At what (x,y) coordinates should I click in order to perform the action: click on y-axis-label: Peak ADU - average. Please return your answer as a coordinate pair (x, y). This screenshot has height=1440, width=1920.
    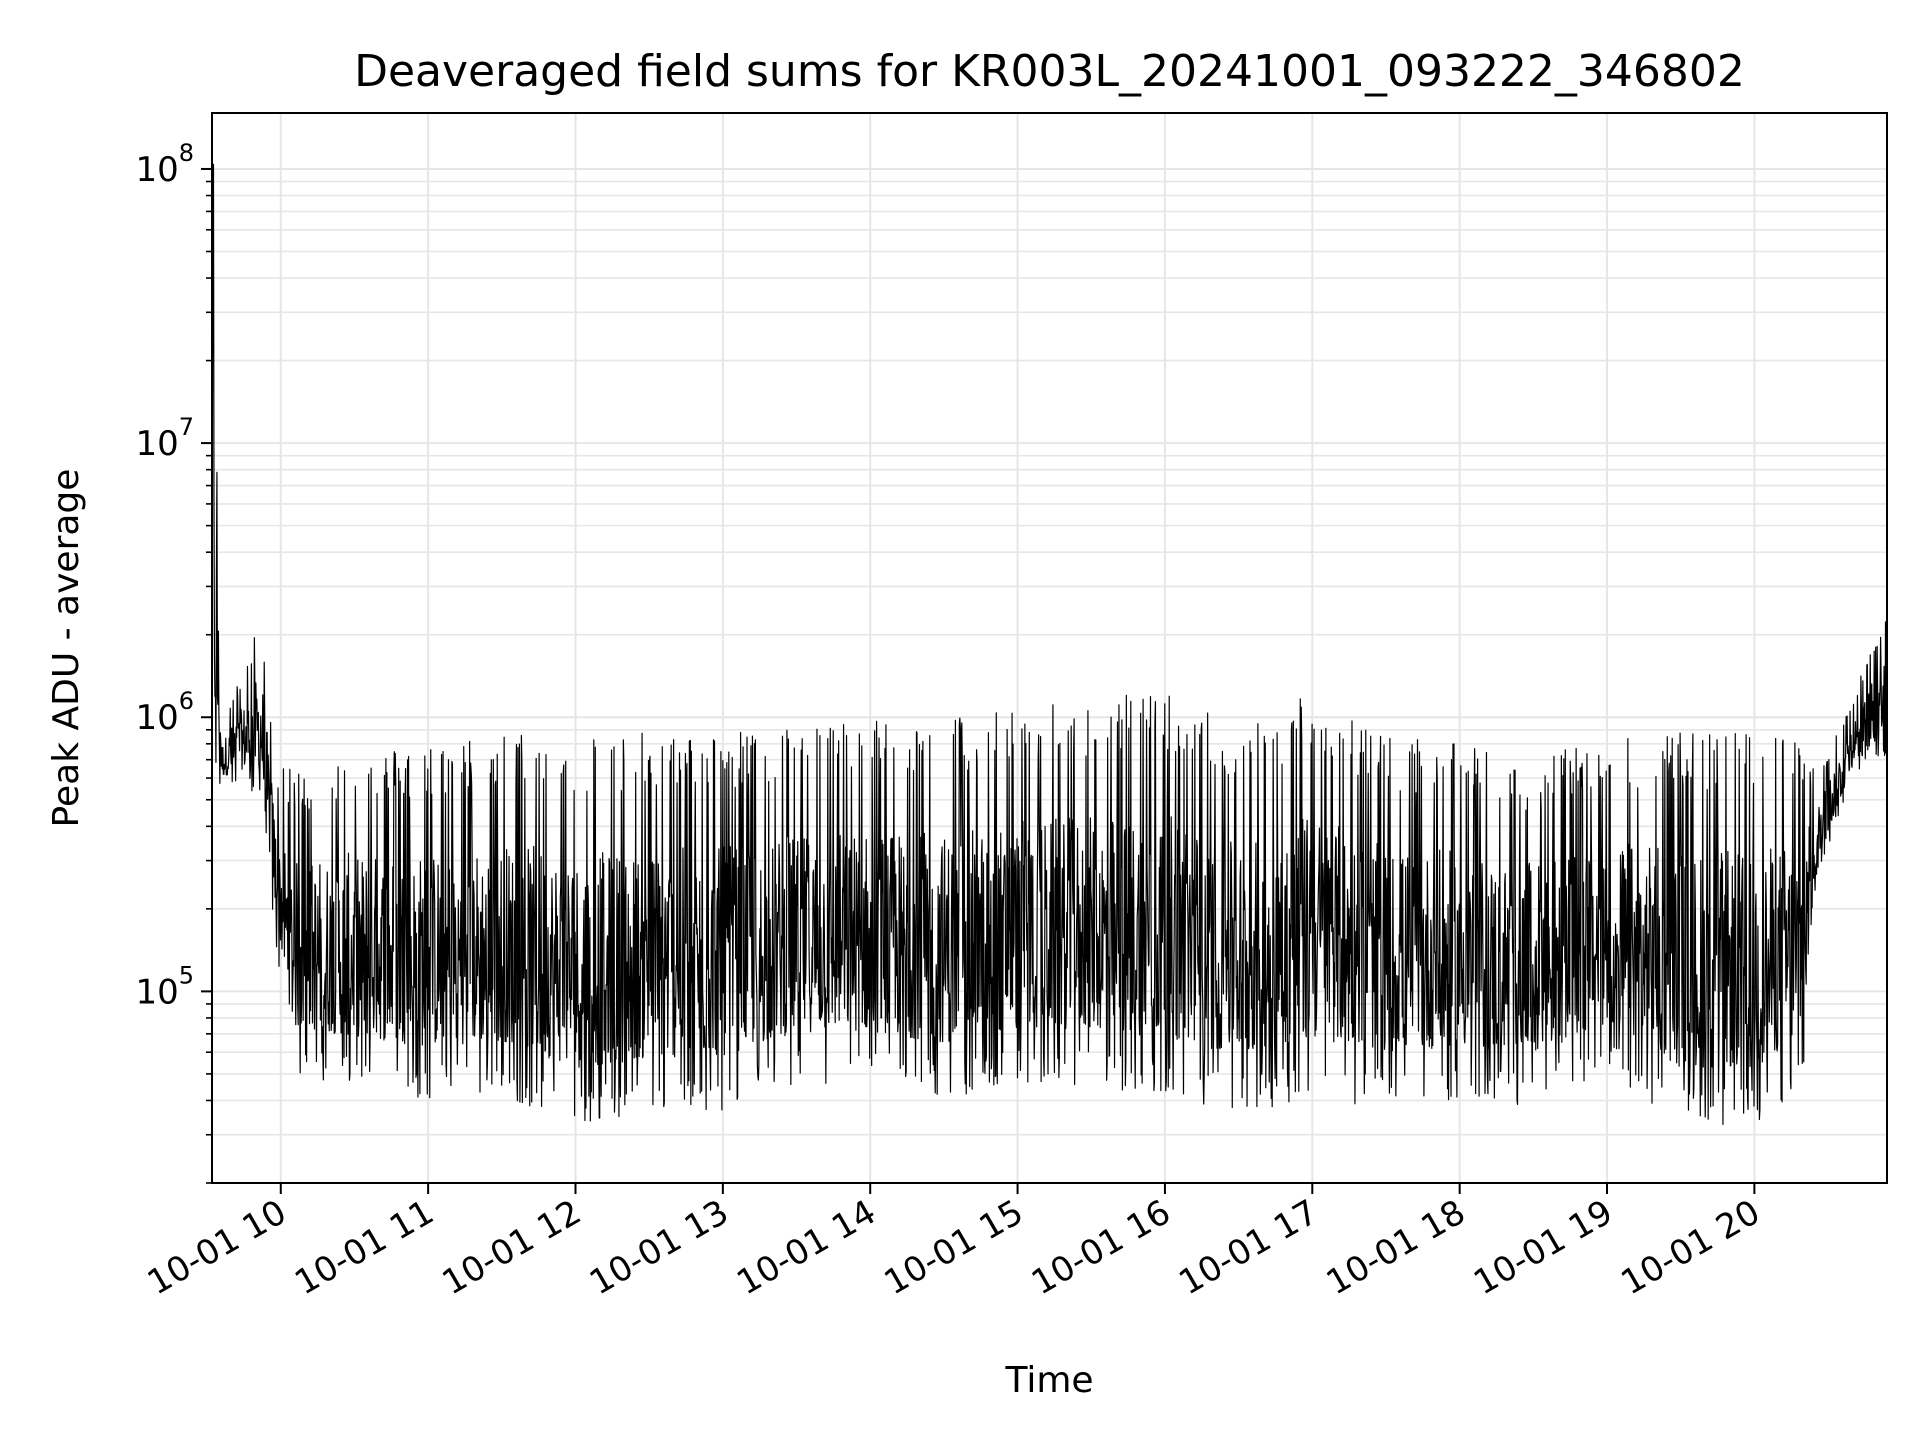
    Looking at the image, I should click on (66, 648).